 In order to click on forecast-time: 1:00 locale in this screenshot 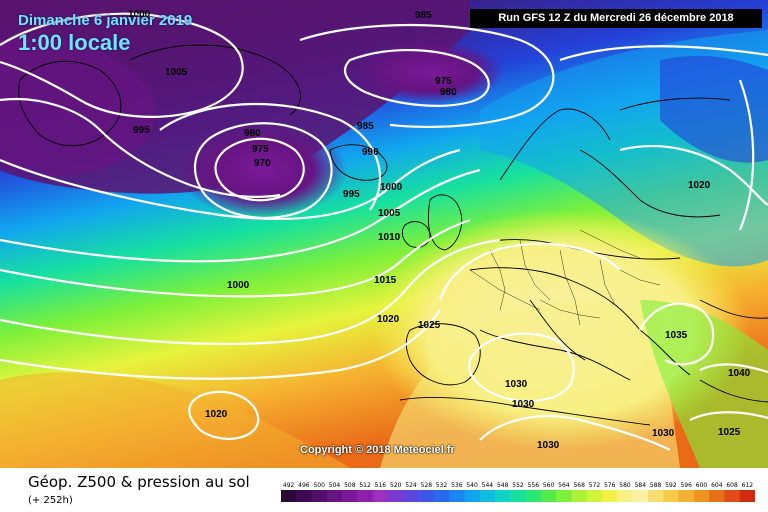, I will do `click(74, 42)`.